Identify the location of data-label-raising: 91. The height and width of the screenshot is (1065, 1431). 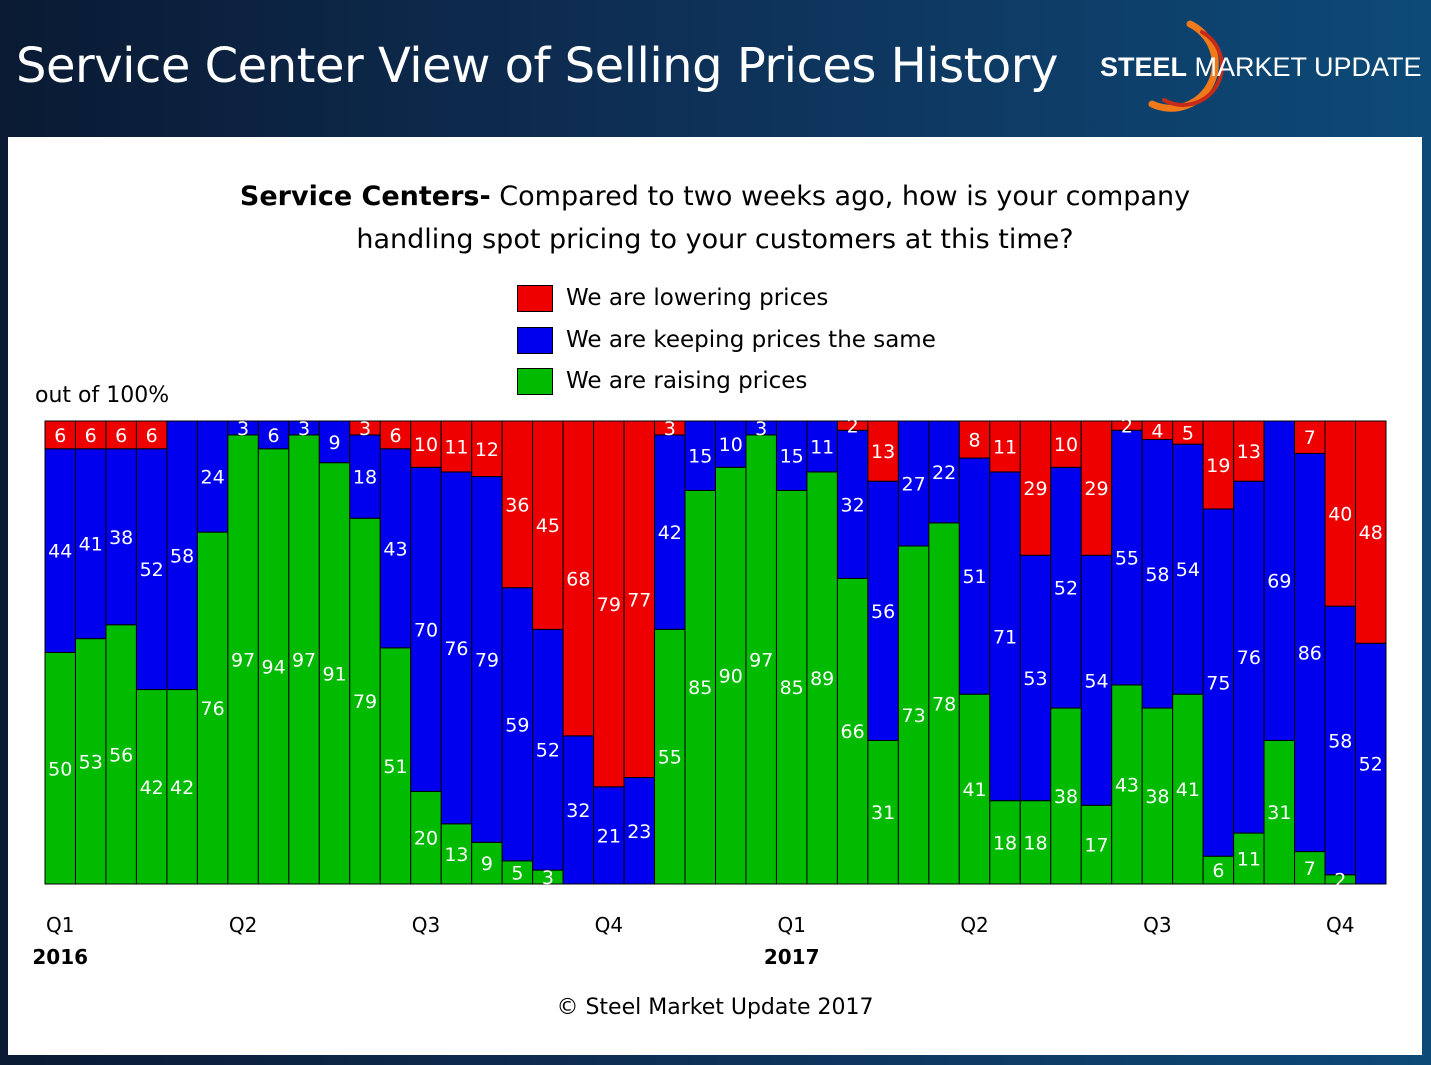
(334, 674).